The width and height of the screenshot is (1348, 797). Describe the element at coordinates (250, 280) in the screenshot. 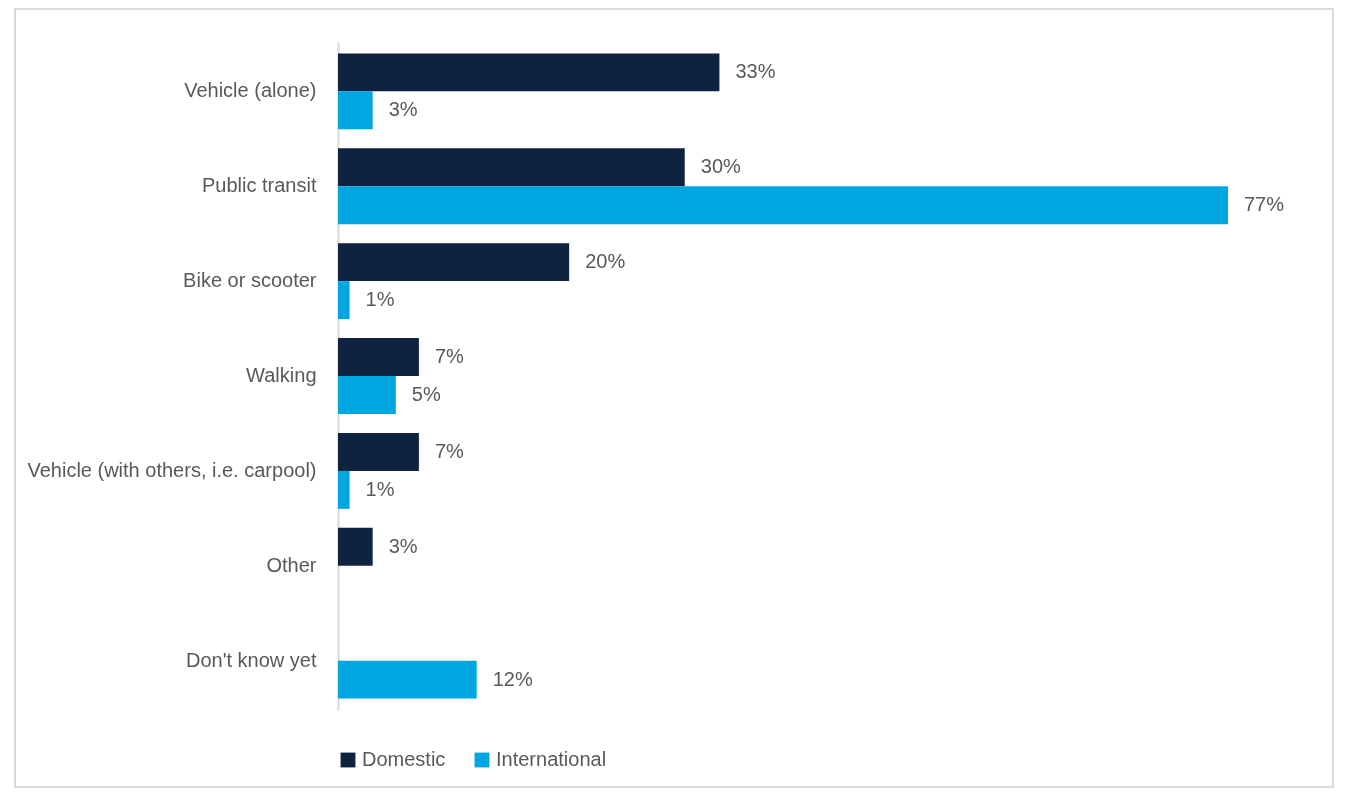

I see `y-tick-label: Bike or scooter` at that location.